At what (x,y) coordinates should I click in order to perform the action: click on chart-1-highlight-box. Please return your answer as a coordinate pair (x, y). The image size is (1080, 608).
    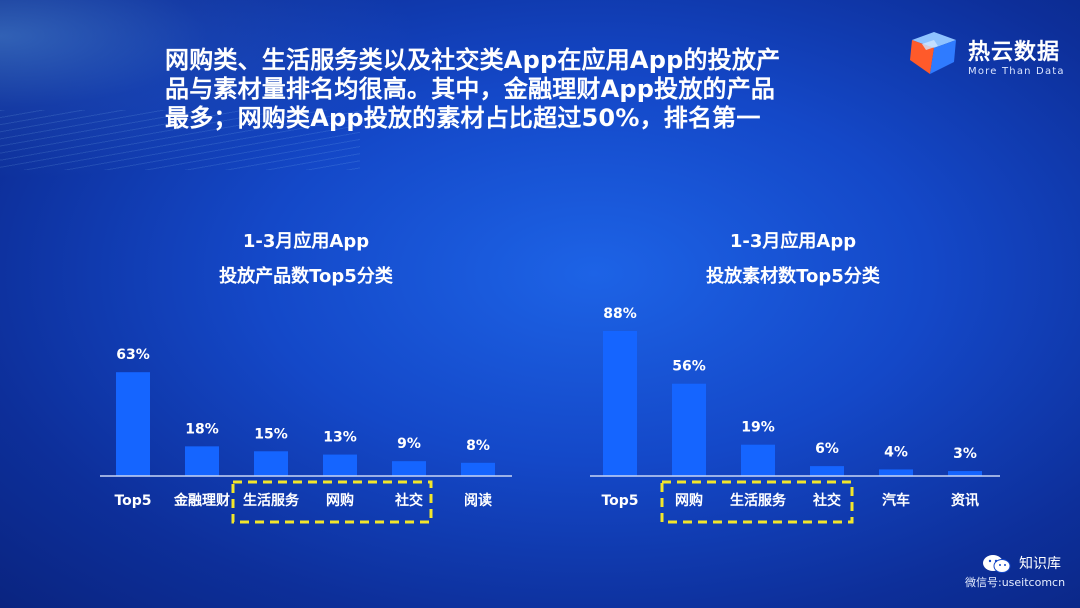
    Looking at the image, I should click on (332, 502).